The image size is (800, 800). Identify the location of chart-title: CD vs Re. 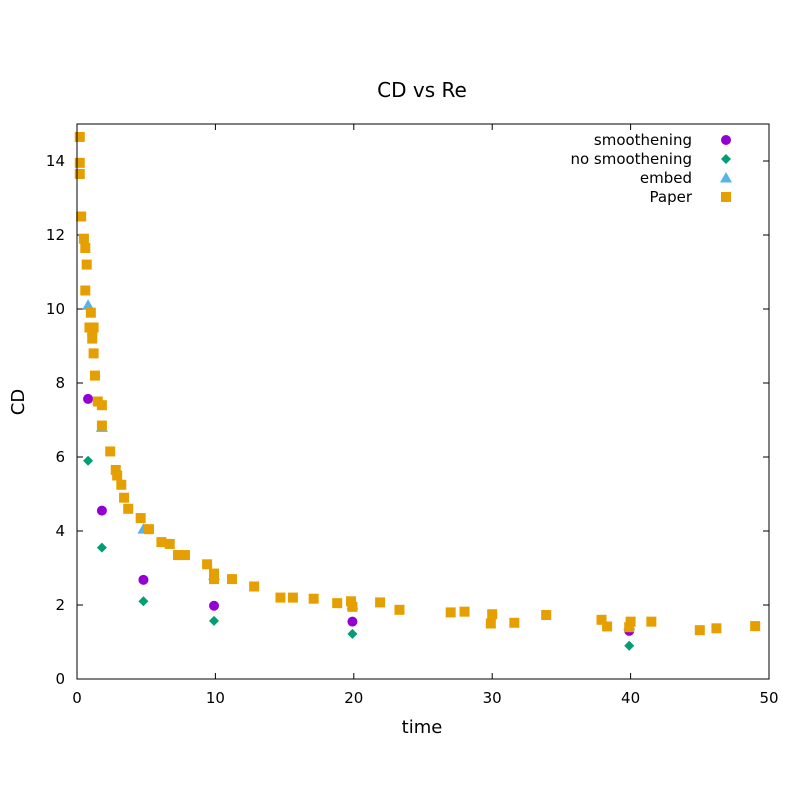
(422, 90).